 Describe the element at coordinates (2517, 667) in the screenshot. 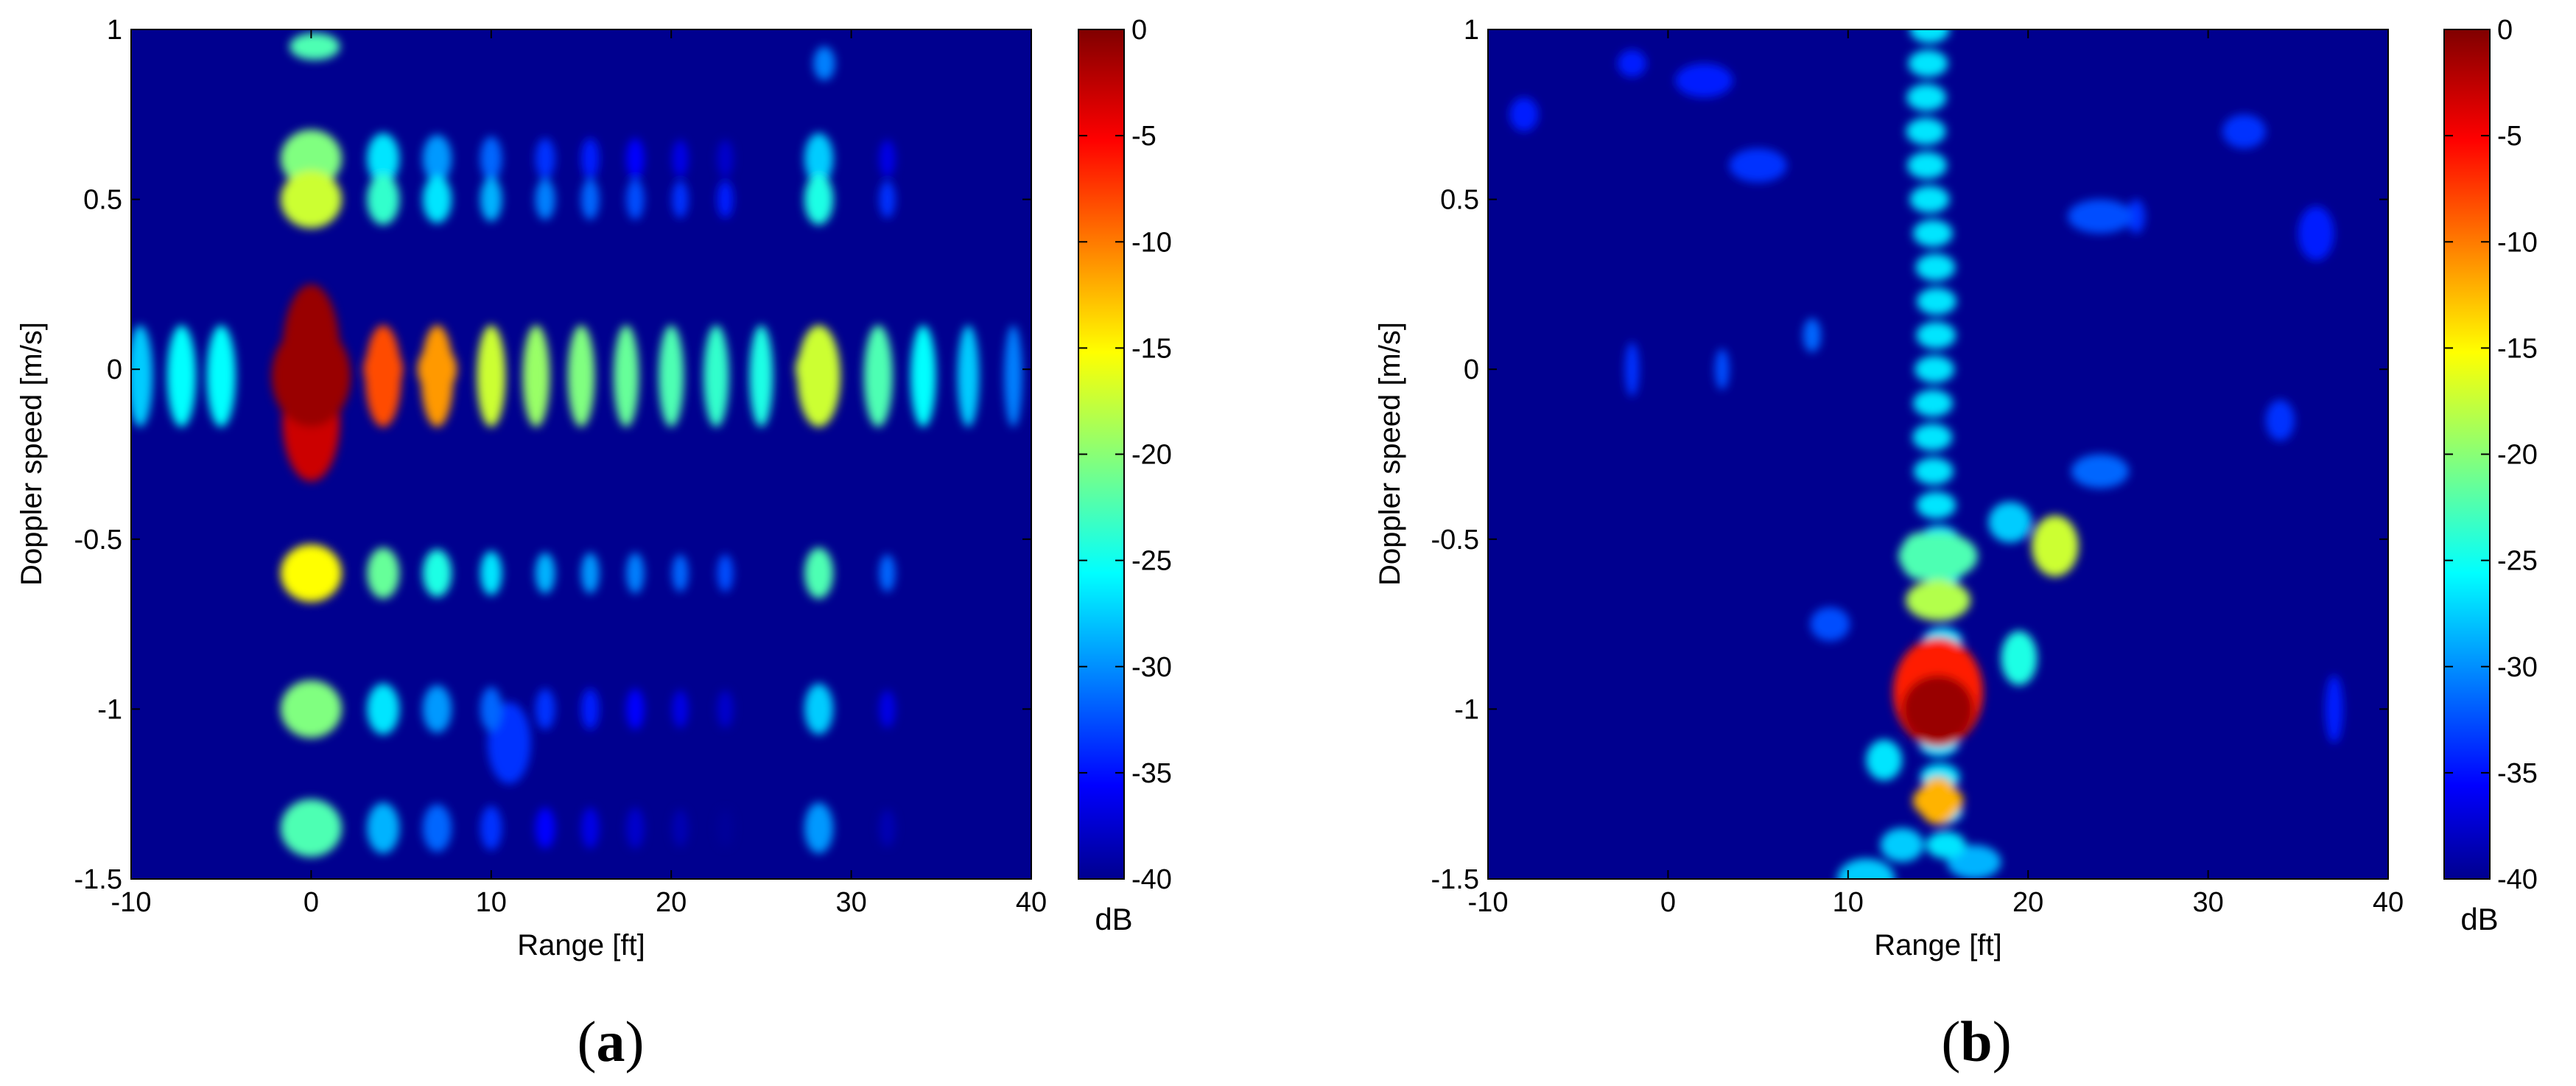

I see `colorbar-tick-label: -30` at that location.